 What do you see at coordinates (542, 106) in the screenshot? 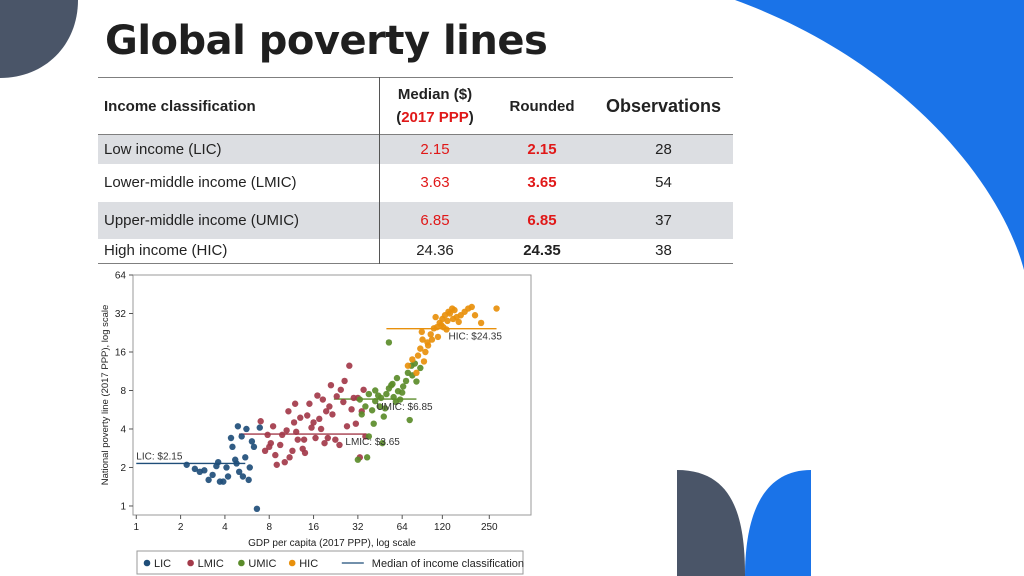
I see `header-rounded: Rounded` at bounding box center [542, 106].